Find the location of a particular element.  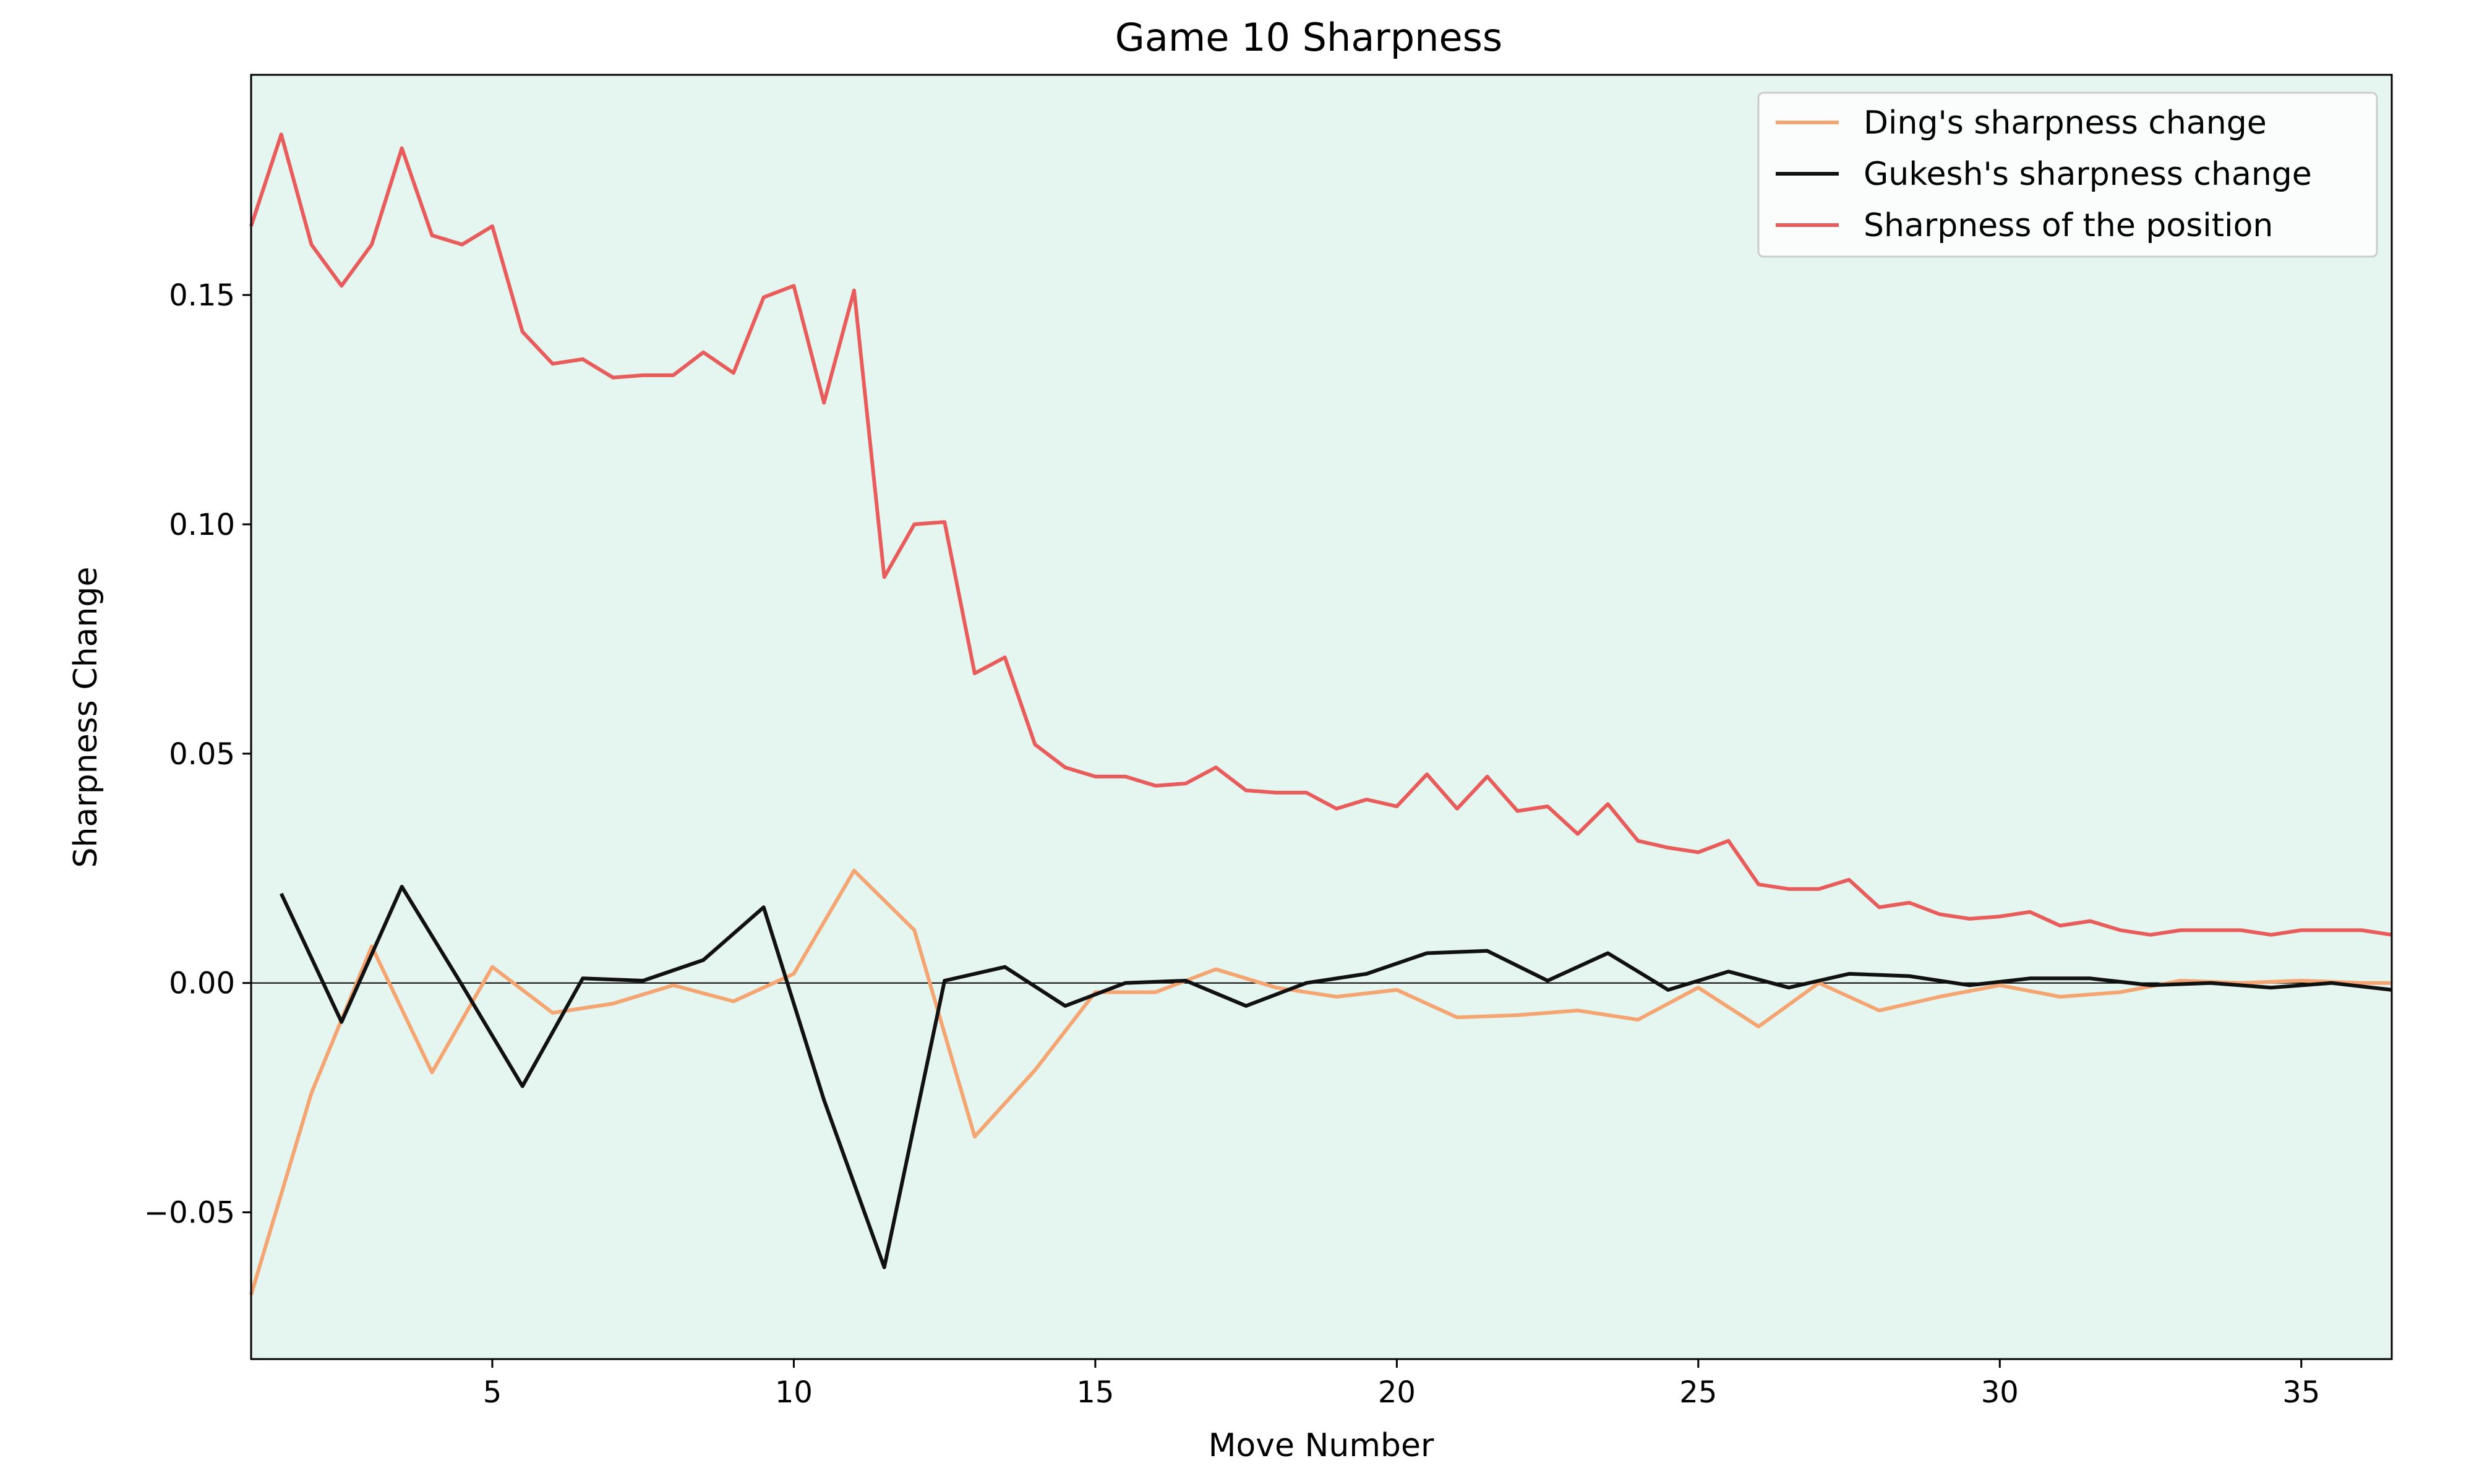

legend-box is located at coordinates (2067, 175).